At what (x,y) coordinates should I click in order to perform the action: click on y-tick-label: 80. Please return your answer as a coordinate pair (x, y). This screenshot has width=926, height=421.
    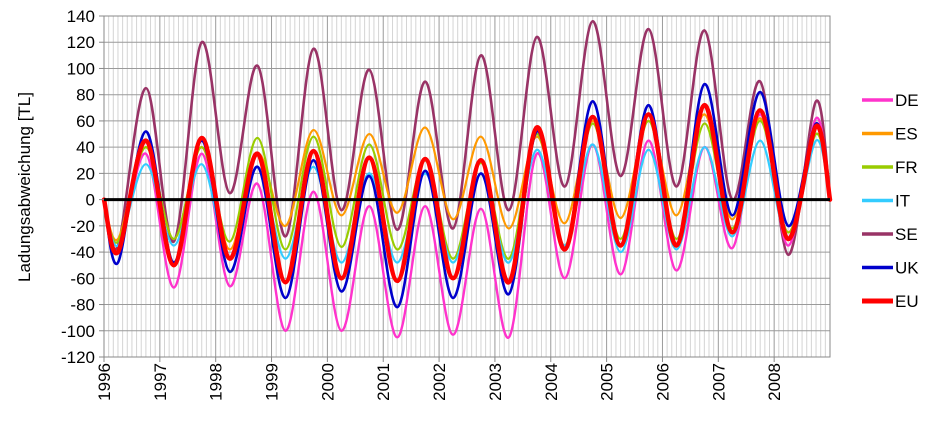
    Looking at the image, I should click on (85, 95).